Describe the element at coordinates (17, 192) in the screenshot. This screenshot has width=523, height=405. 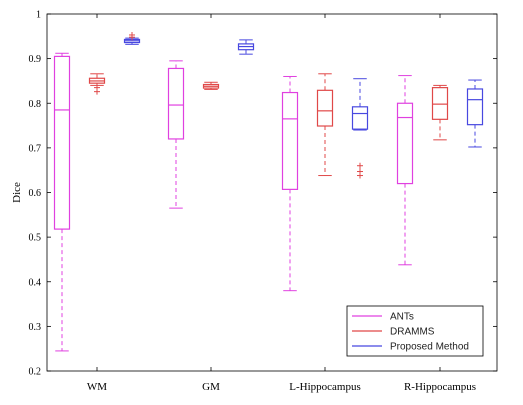
I see `y-axis-label: Dice` at that location.